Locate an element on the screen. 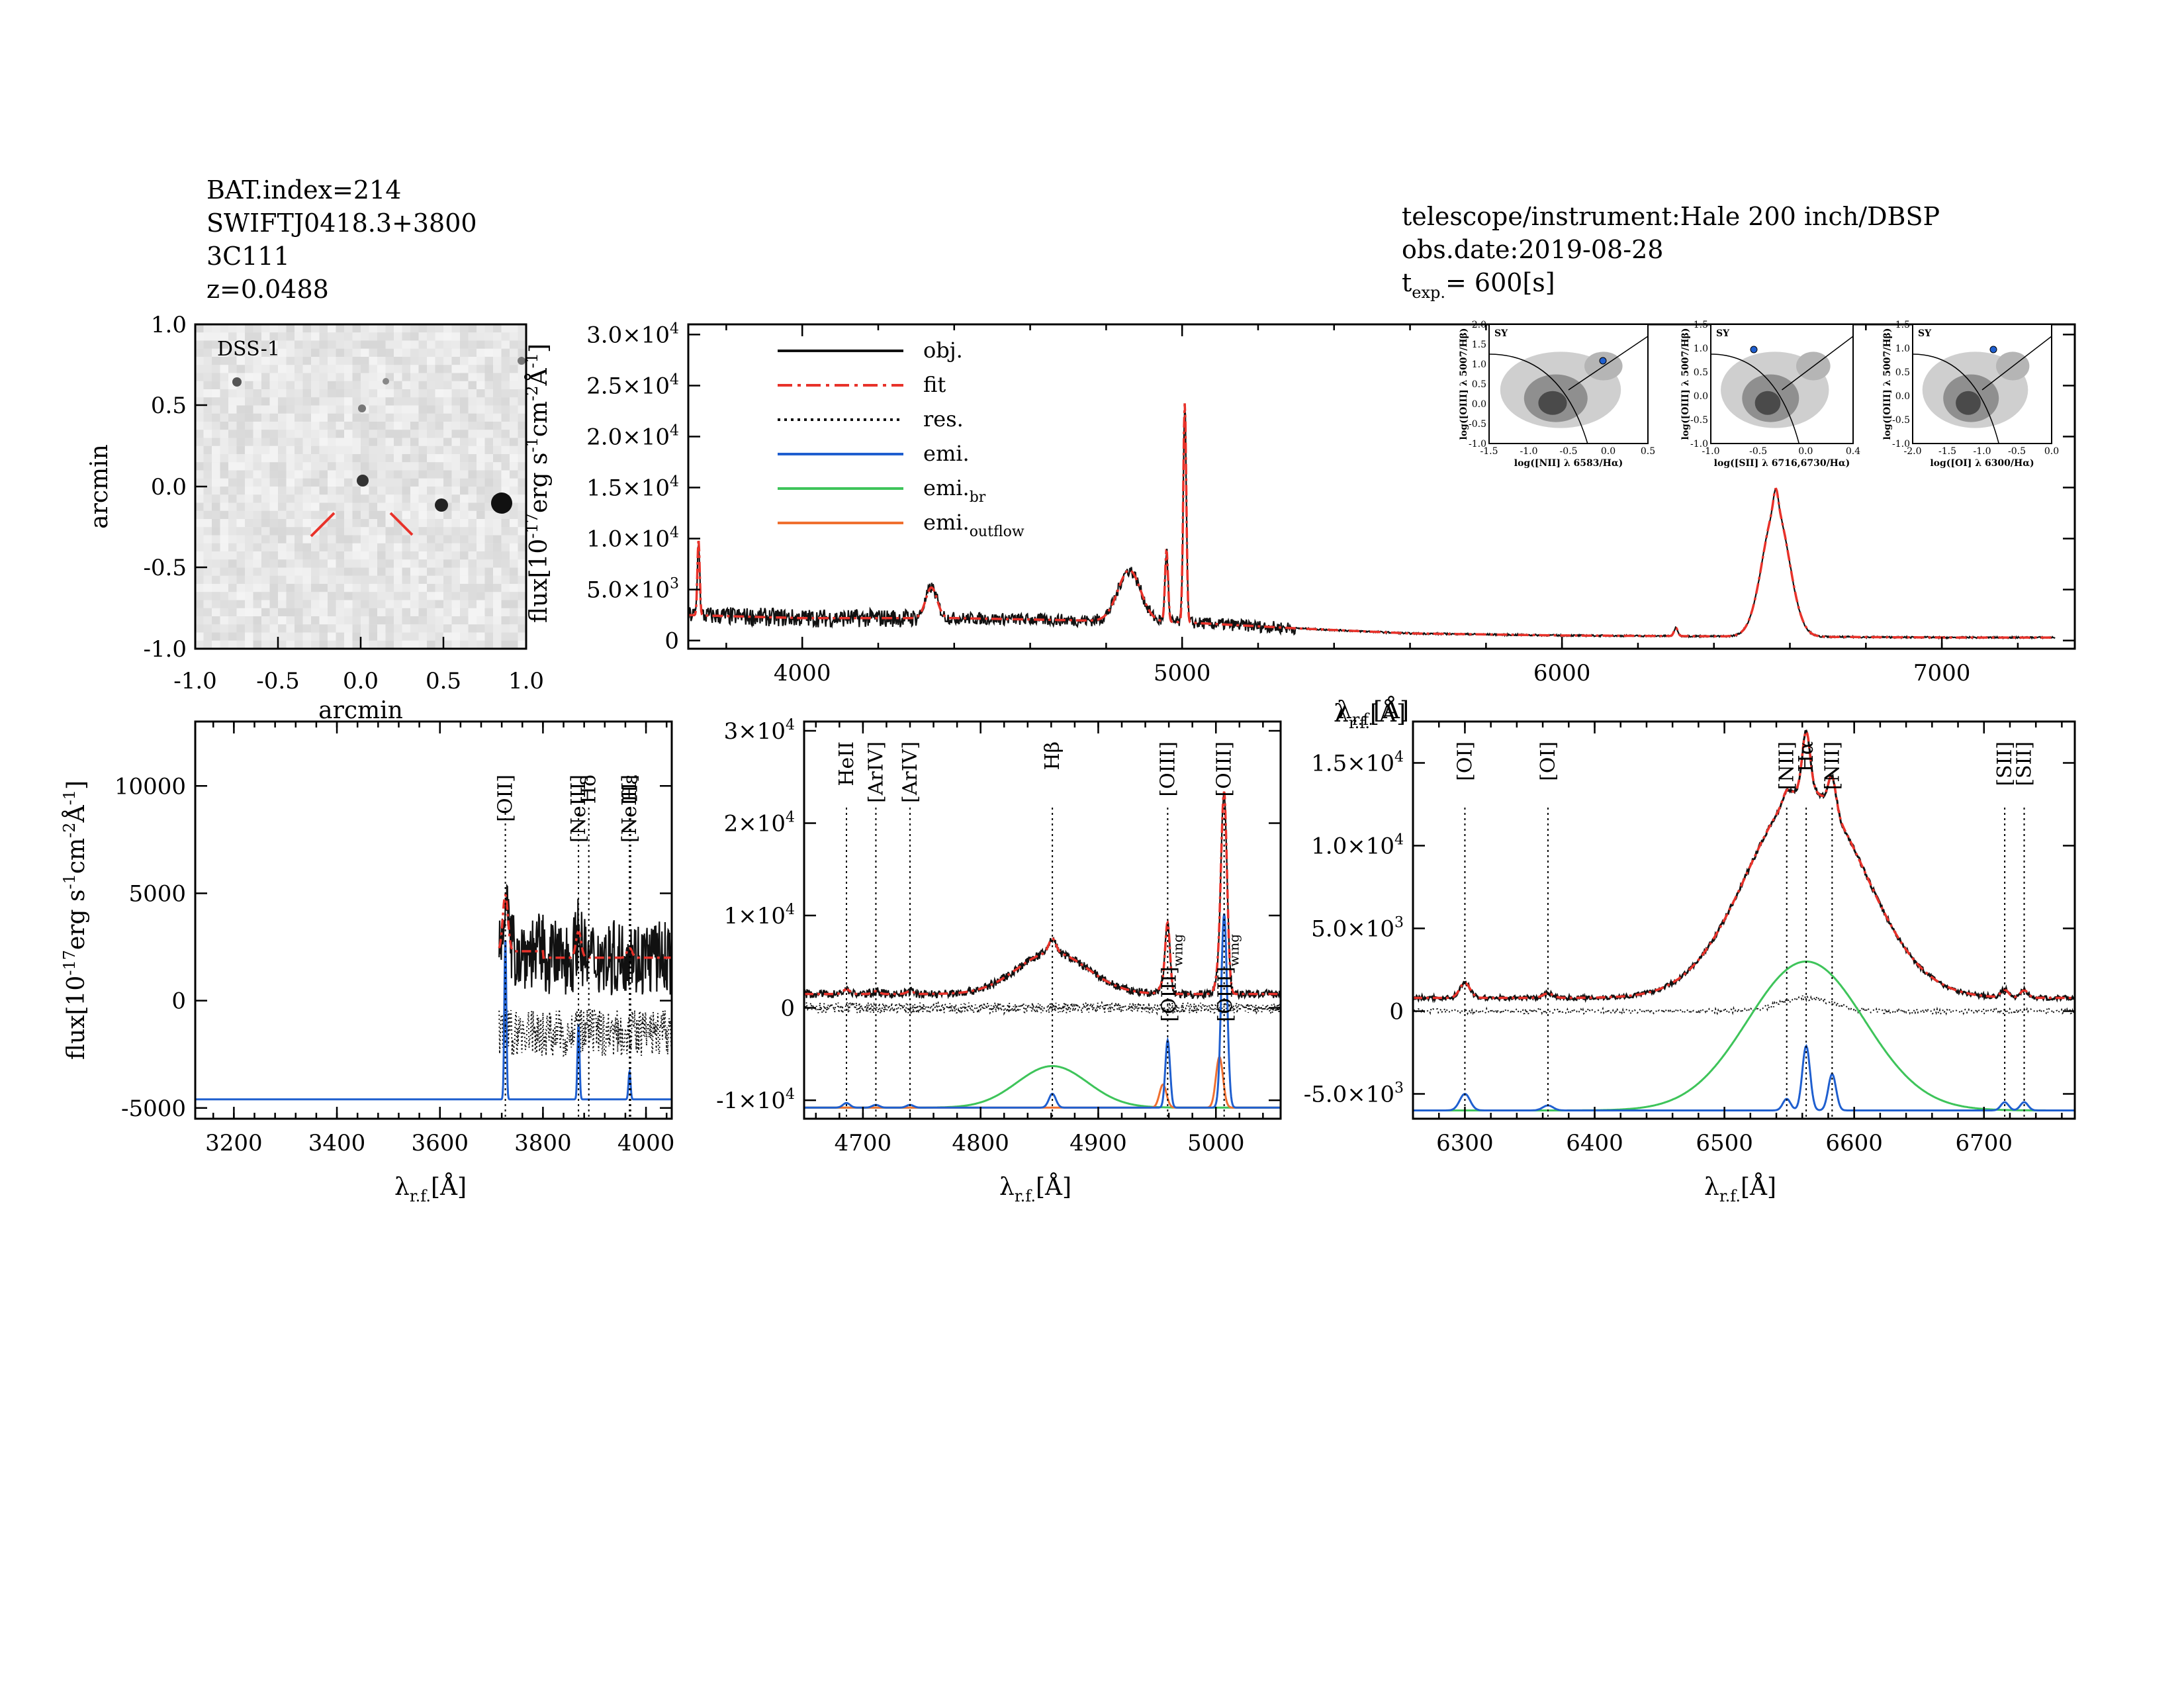  bpt-ylabel: log([OIII] λ 5007/Hβ) is located at coordinates (1888, 384).